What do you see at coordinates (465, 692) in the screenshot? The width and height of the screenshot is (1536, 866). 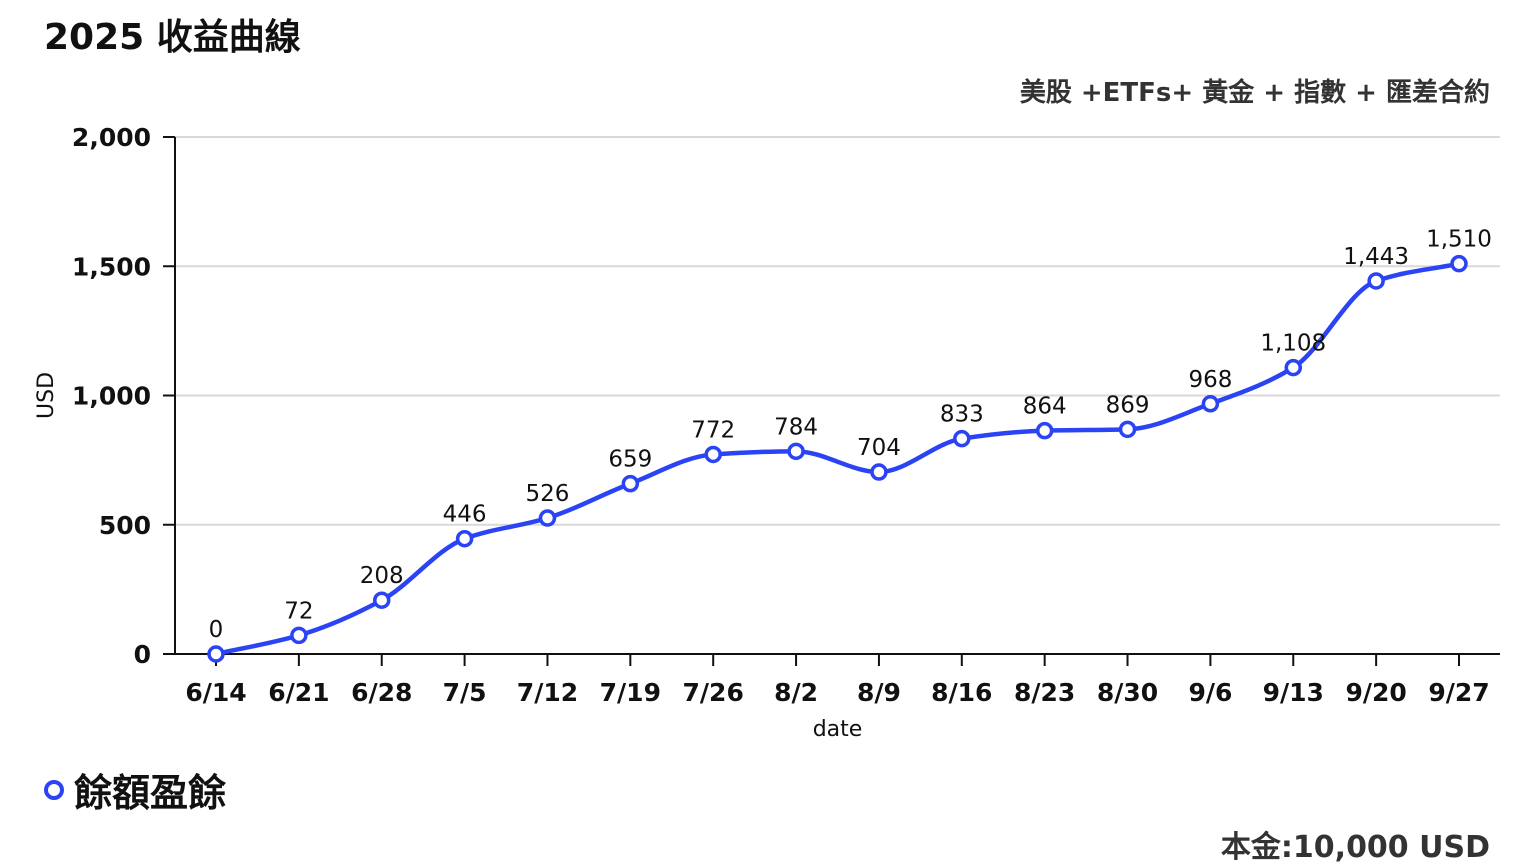 I see `x-tick-label: 7/5` at bounding box center [465, 692].